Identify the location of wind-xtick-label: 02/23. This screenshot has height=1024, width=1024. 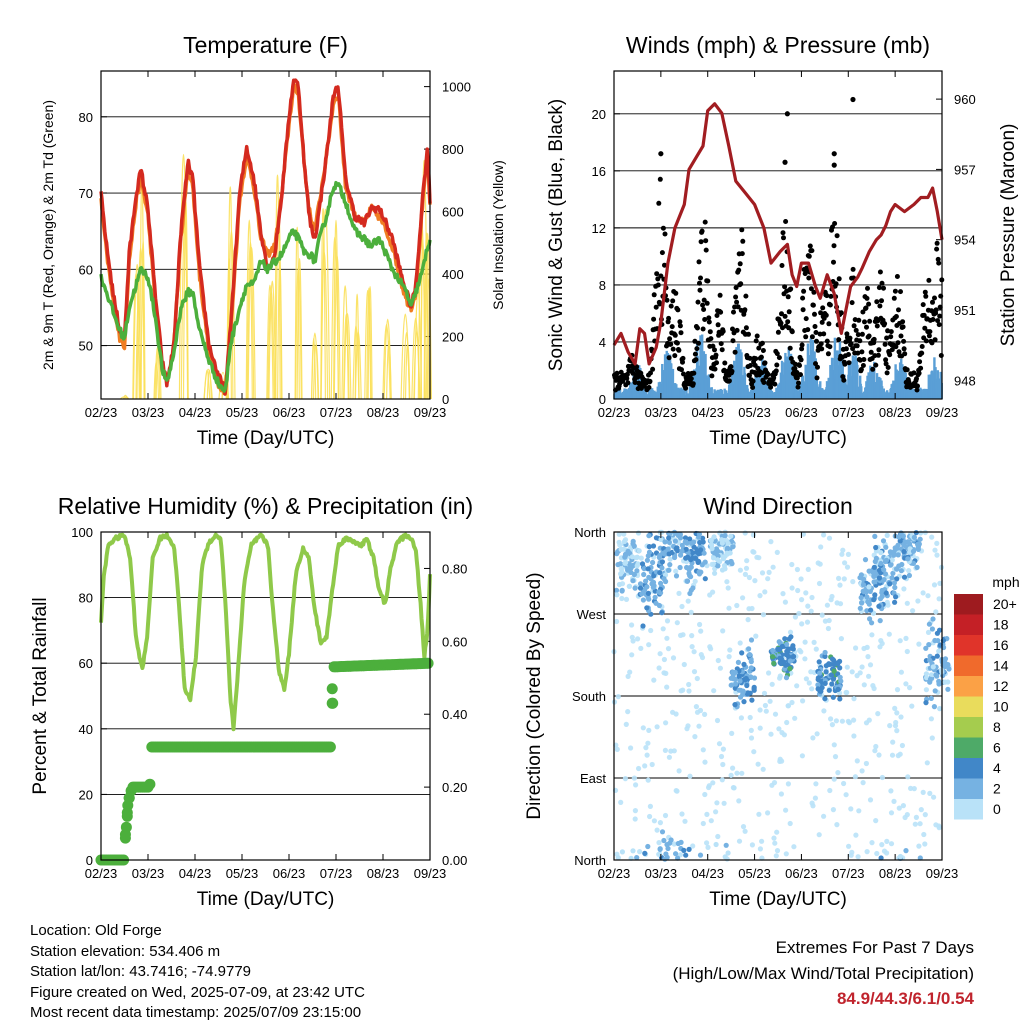
(614, 412).